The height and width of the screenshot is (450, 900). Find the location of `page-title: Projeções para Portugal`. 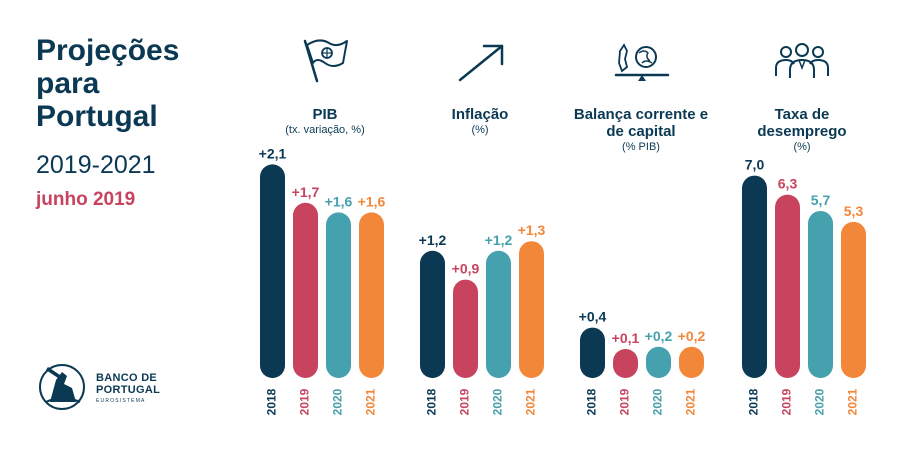

page-title: Projeções para Portugal is located at coordinates (107, 83).